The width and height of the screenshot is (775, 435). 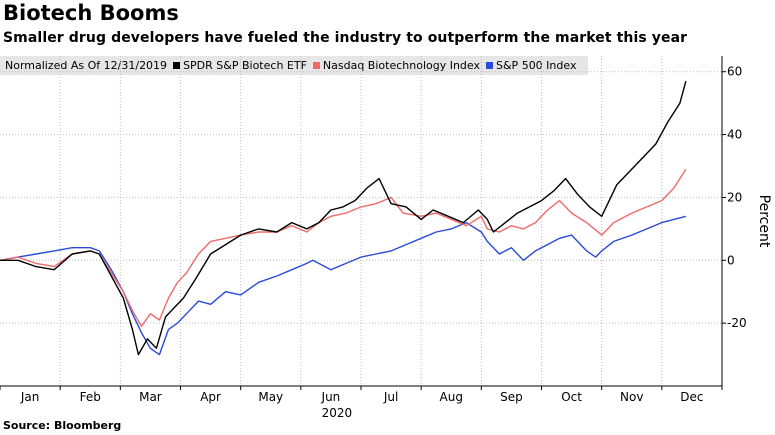 I want to click on legend-item-nasdaq: Nasdaq Biotechnology Index, so click(x=396, y=65).